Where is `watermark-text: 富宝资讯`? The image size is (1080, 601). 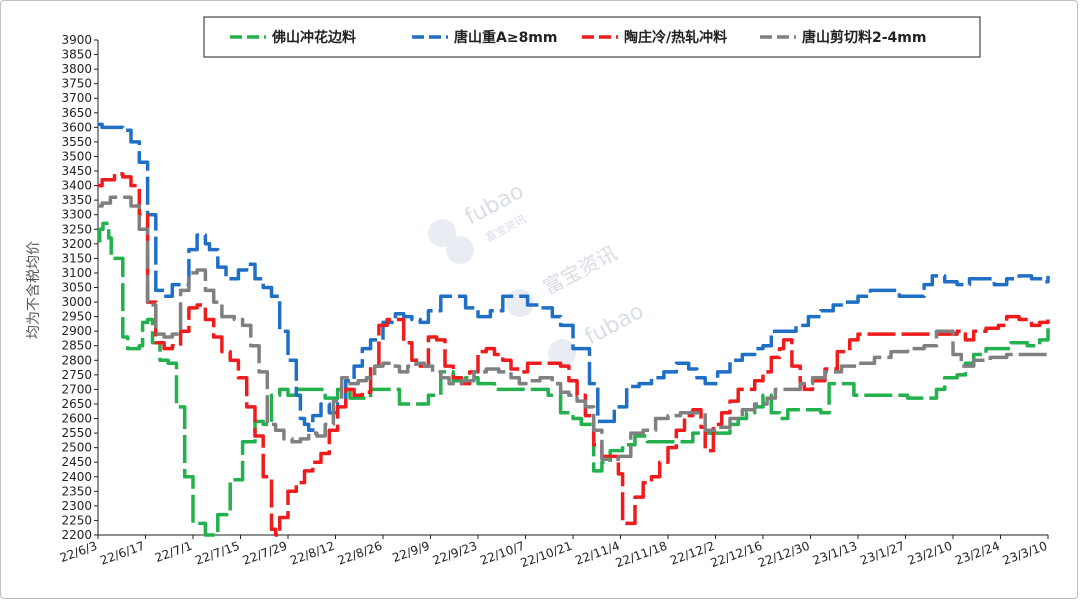
watermark-text: 富宝资讯 is located at coordinates (580, 270).